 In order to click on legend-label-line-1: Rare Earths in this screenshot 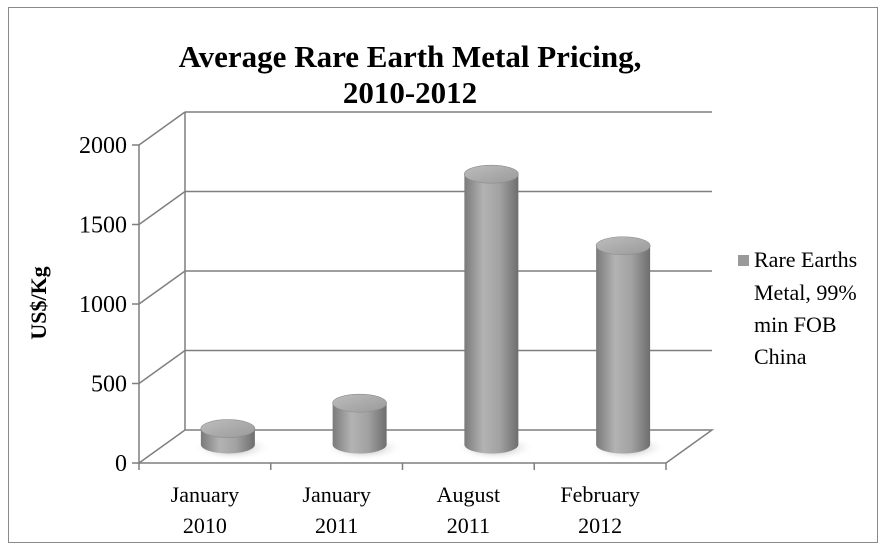, I will do `click(805, 259)`.